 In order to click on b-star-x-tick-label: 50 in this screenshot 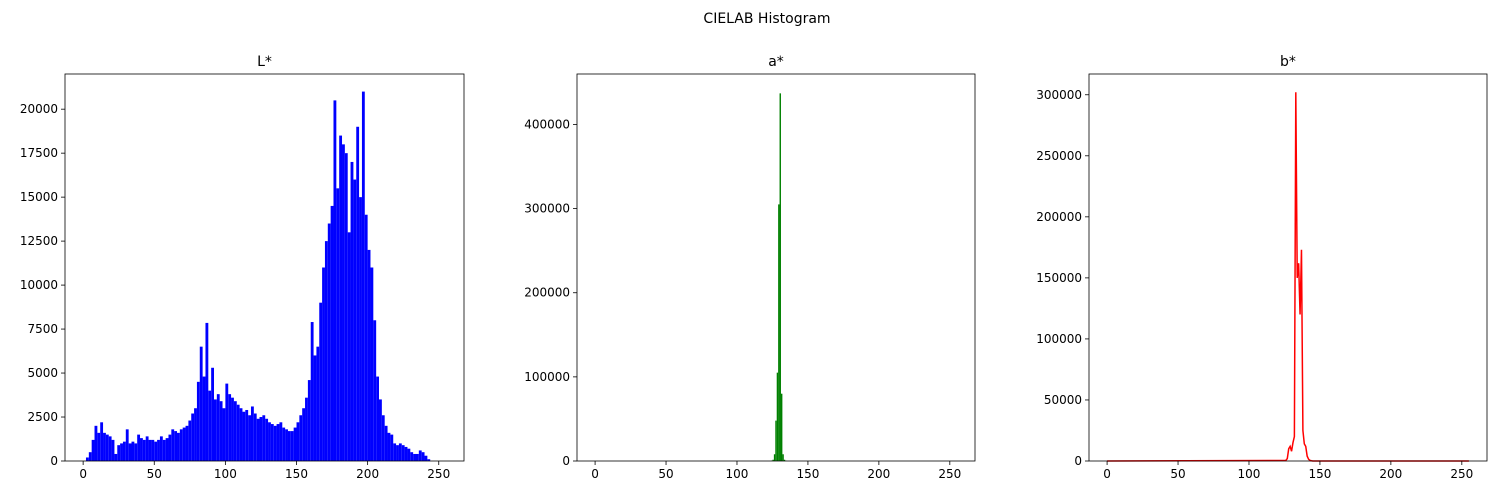, I will do `click(1177, 474)`.